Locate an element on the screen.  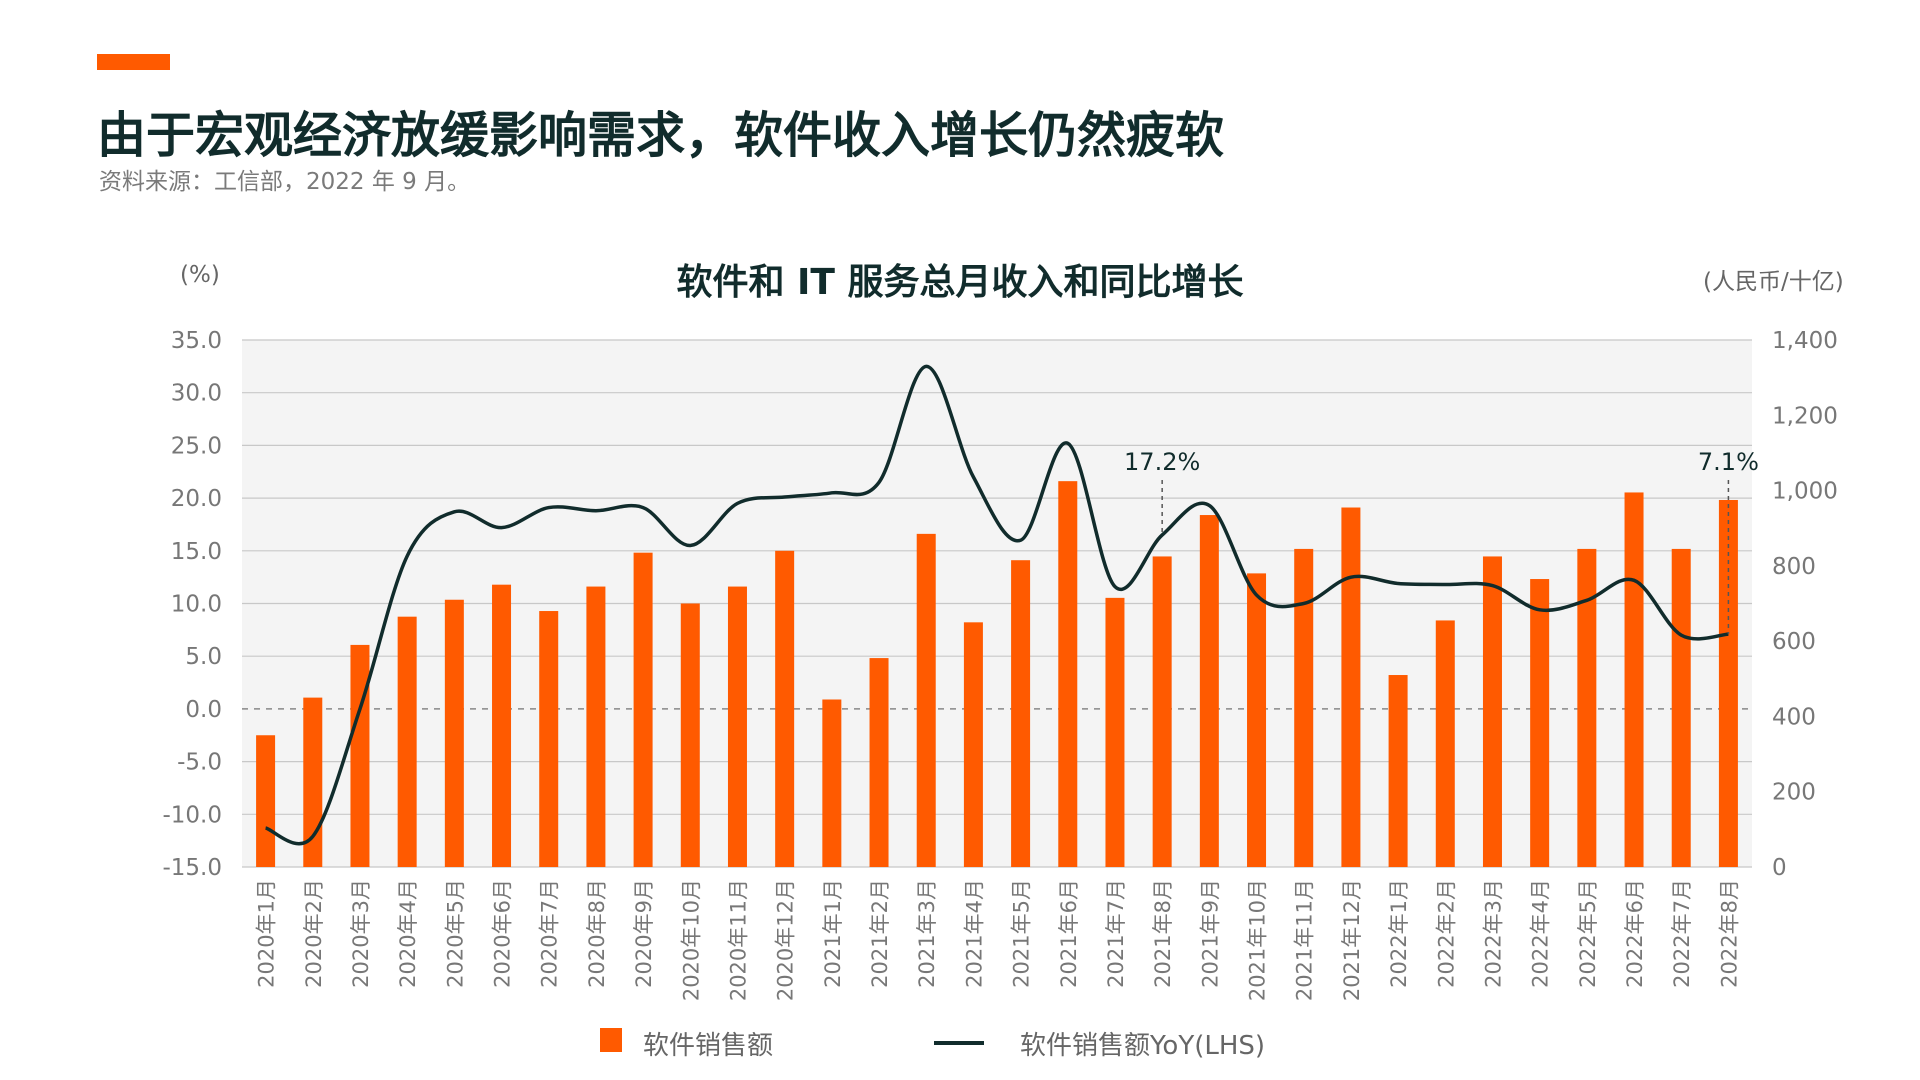
x-tick-label: 2022年1月 is located at coordinates (1399, 933).